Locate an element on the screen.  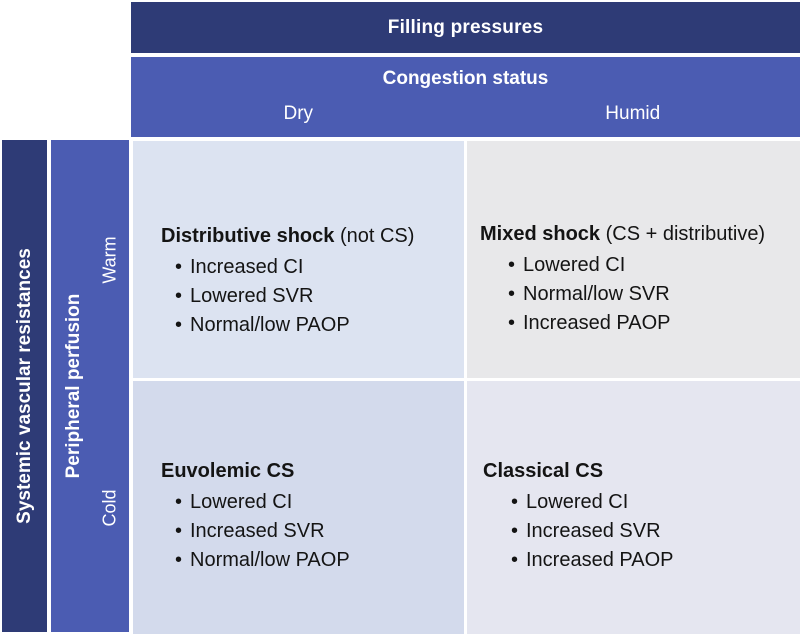
bullet-item: • Normal/low SVR is located at coordinates (652, 294).